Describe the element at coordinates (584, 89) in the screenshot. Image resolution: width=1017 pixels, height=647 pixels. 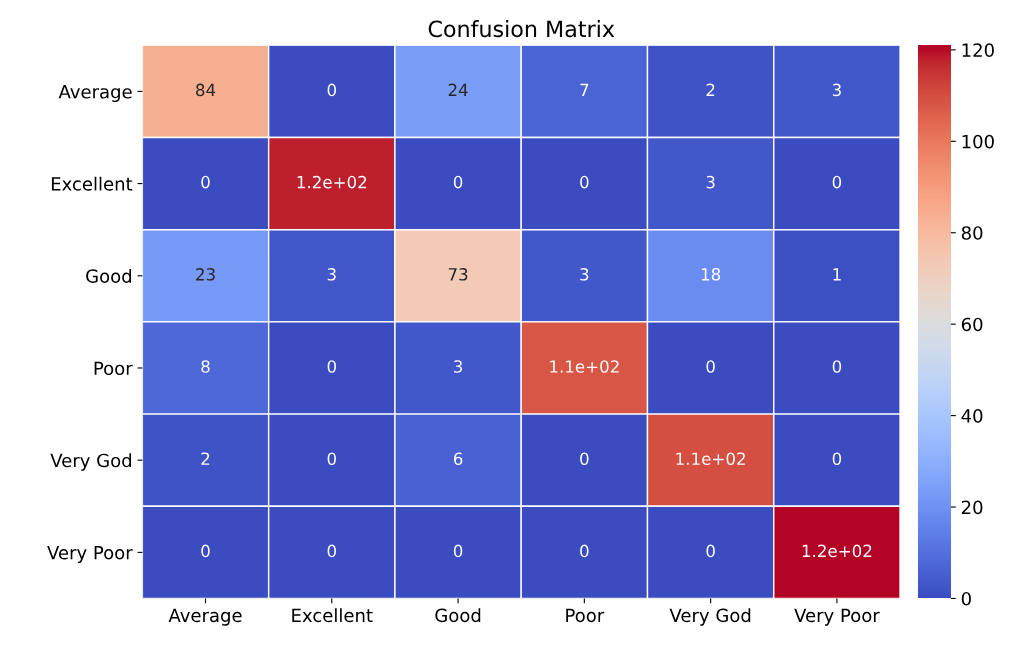
I see `data-label: 7` at that location.